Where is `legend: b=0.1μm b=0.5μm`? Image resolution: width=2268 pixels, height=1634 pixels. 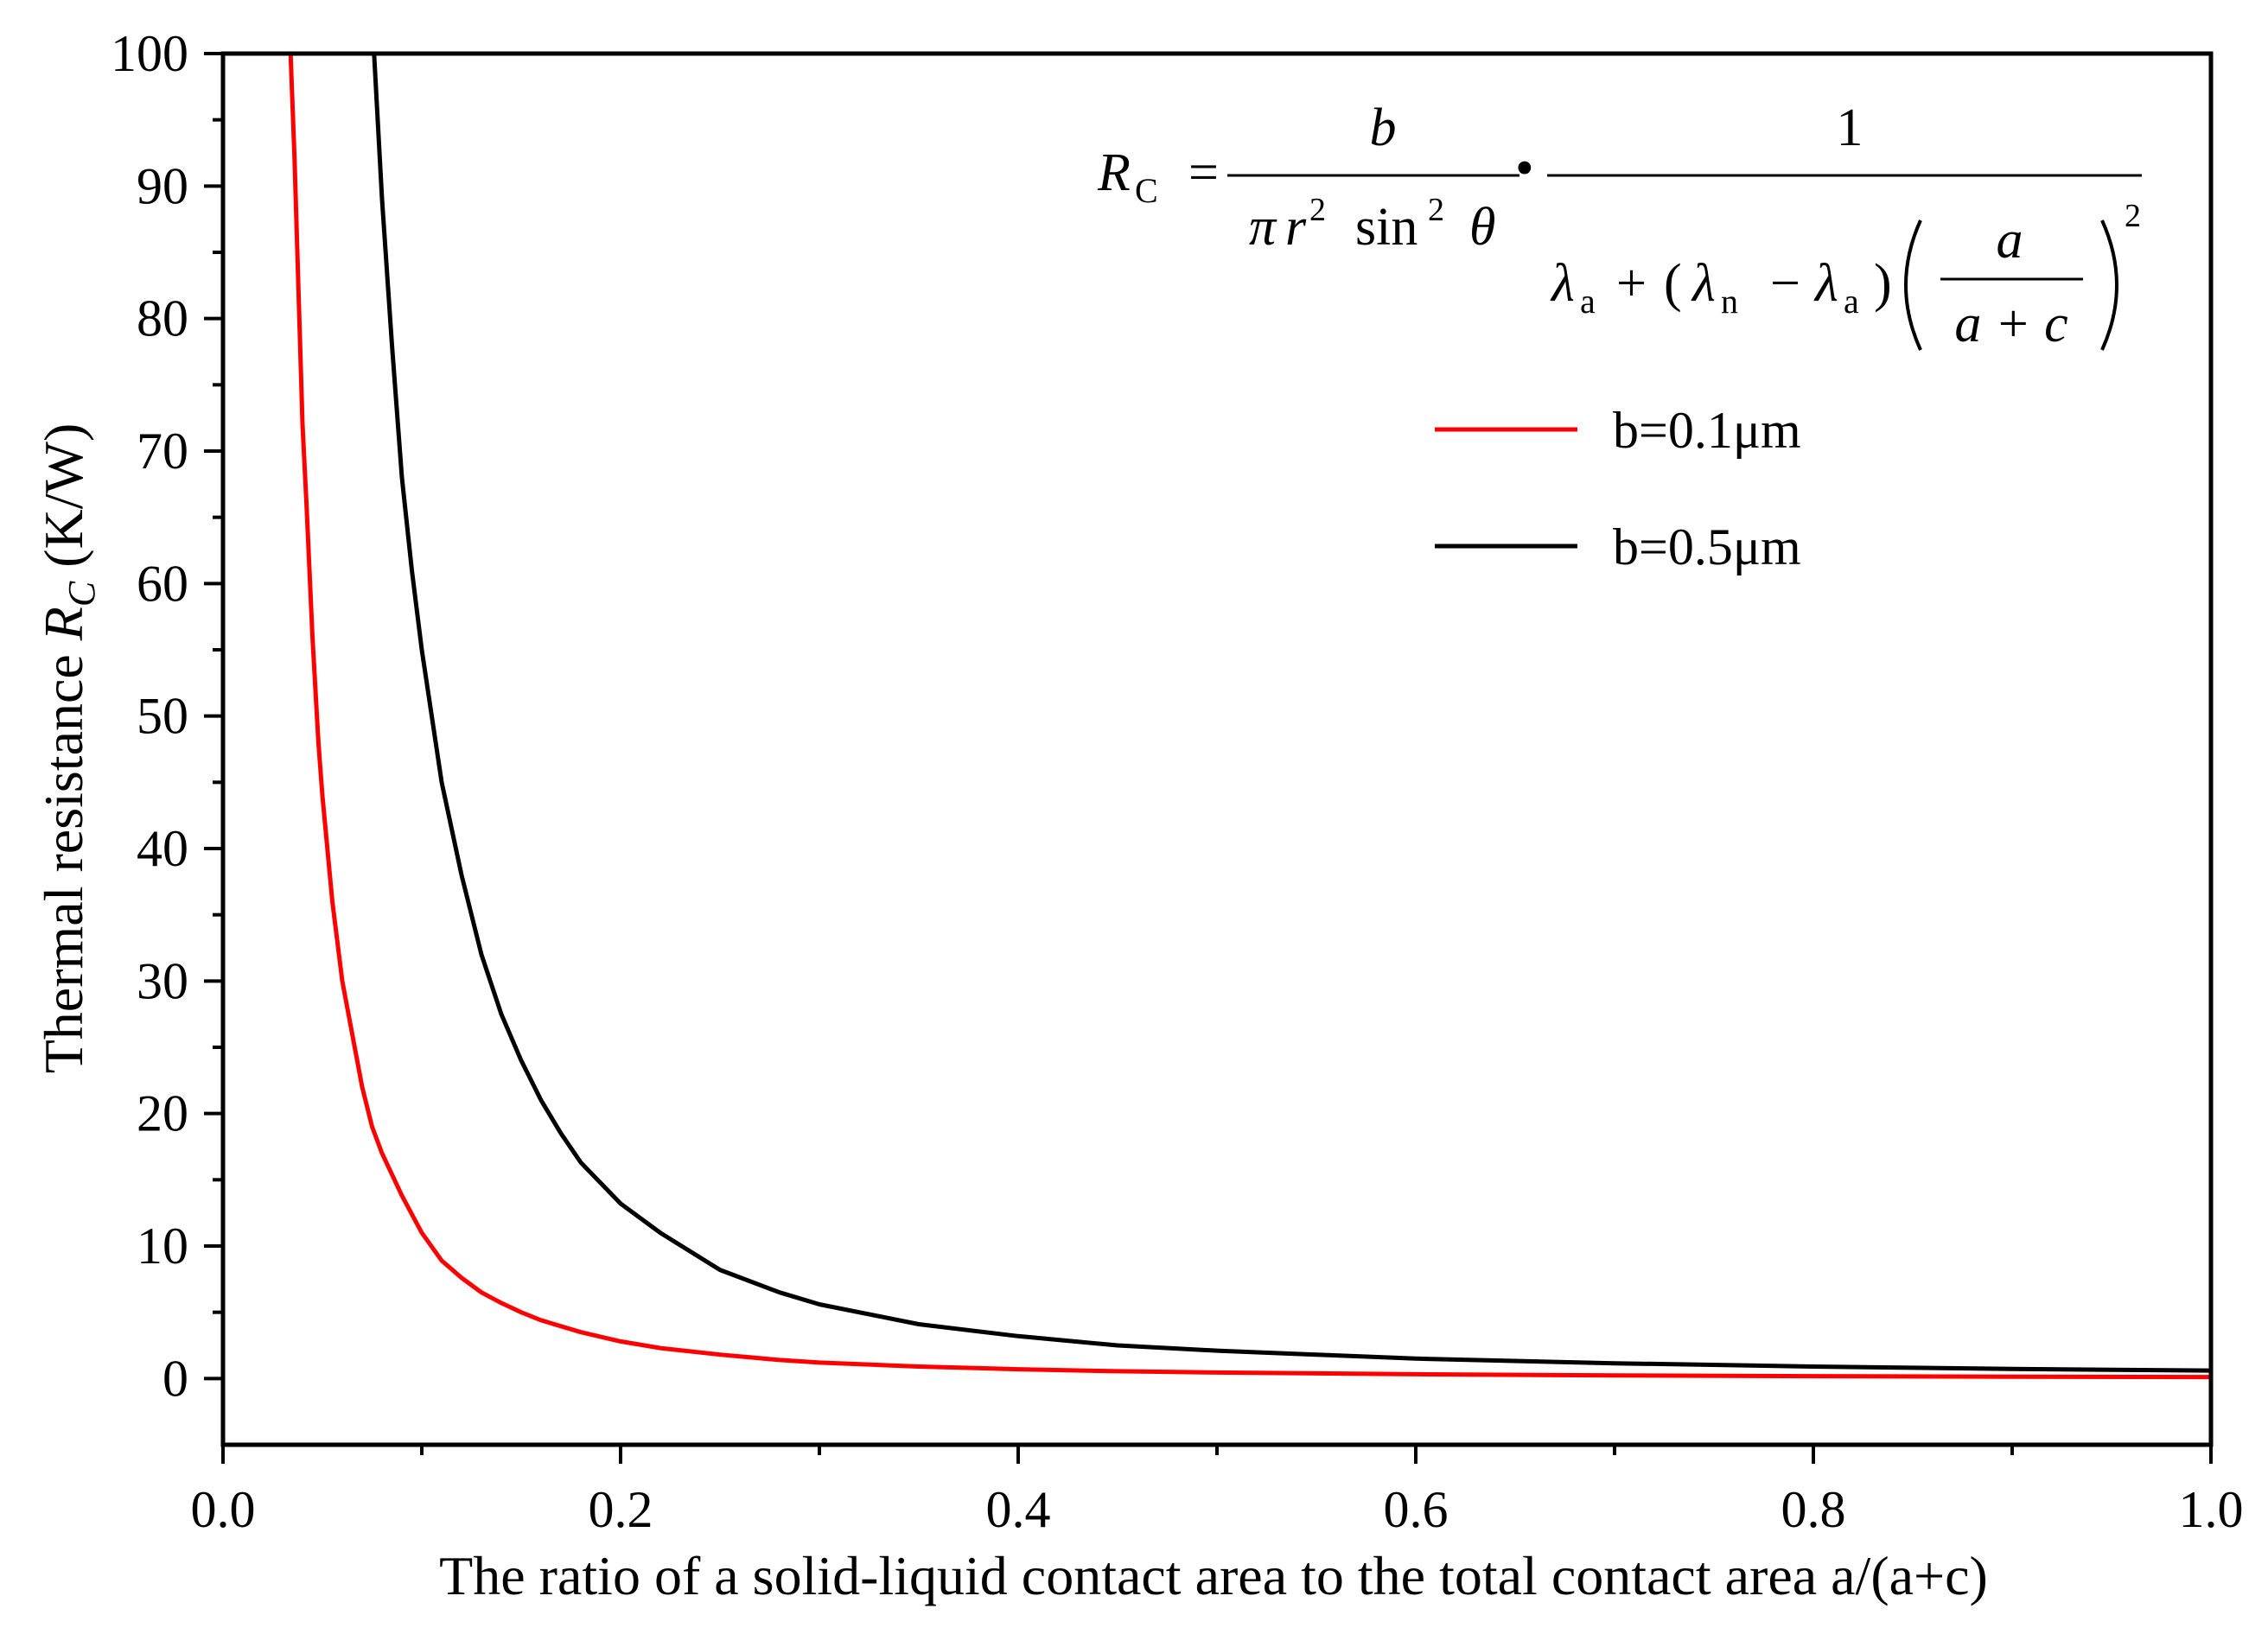
legend: b=0.1μm b=0.5μm is located at coordinates (1618, 488).